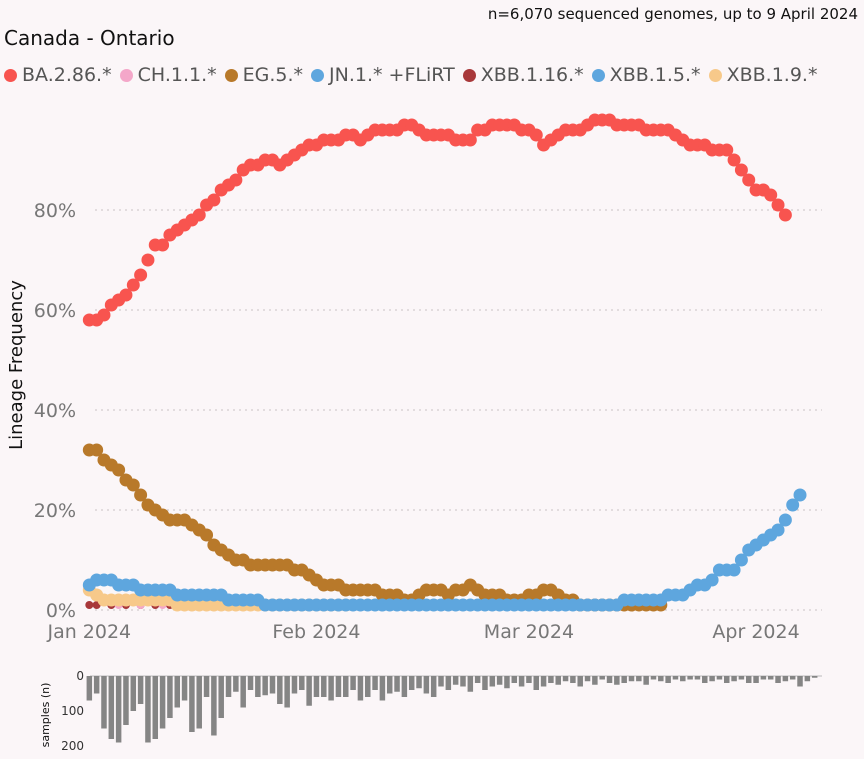  Describe the element at coordinates (55, 211) in the screenshot. I see `y-tick-label: 80%` at that location.